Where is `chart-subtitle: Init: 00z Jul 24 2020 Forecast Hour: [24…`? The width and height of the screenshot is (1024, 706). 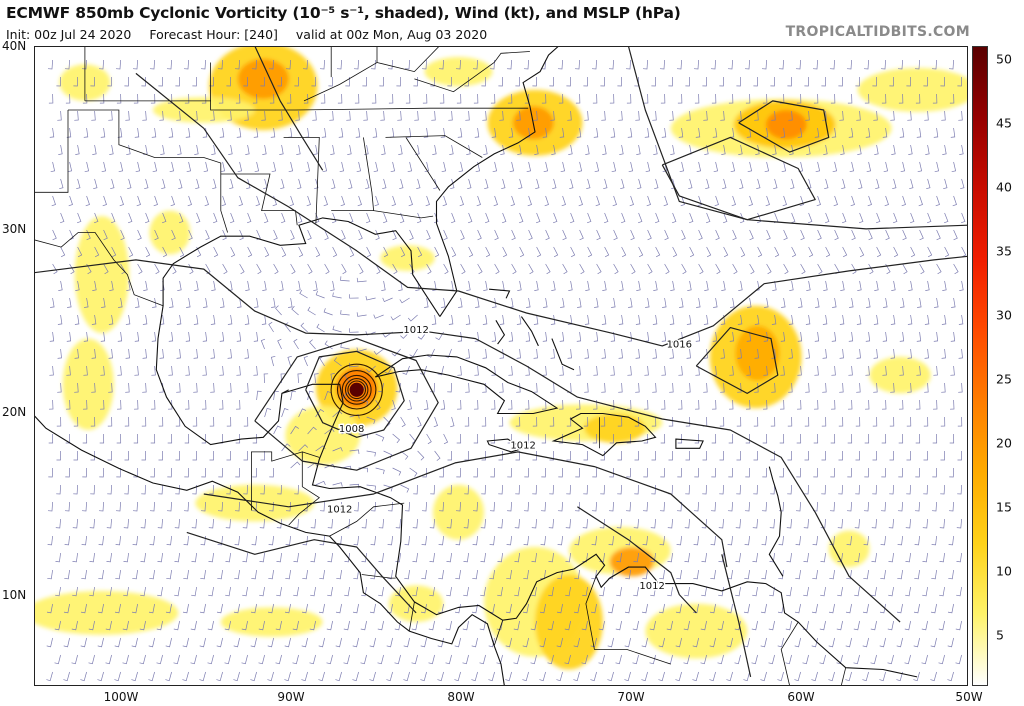
chart-subtitle: Init: 00z Jul 24 2020 Forecast Hour: [24… is located at coordinates (253, 34).